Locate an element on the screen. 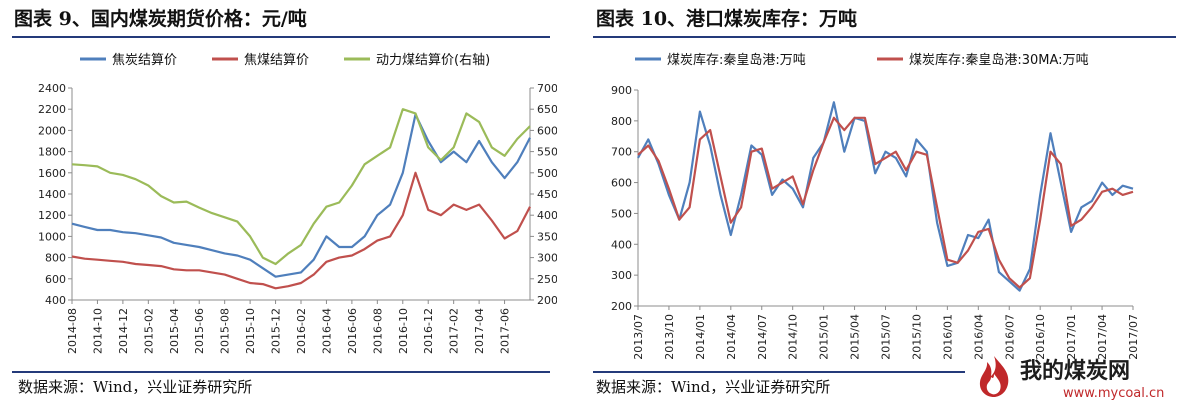  y-tick-label: 700 is located at coordinates (621, 152).